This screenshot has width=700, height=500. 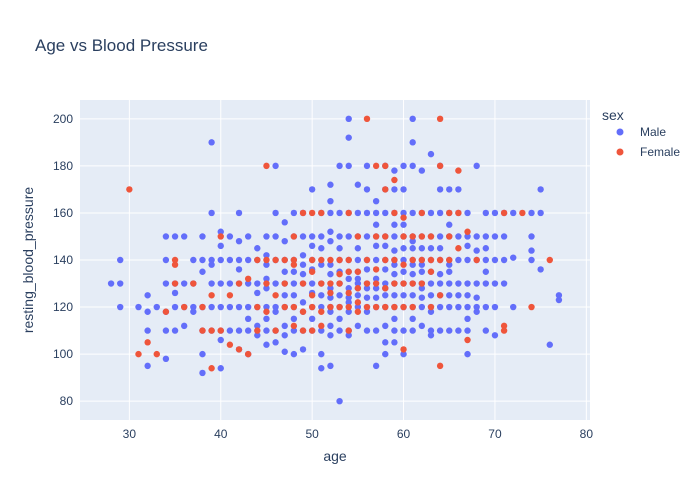 What do you see at coordinates (587, 434) in the screenshot?
I see `x-tick-label: 80` at bounding box center [587, 434].